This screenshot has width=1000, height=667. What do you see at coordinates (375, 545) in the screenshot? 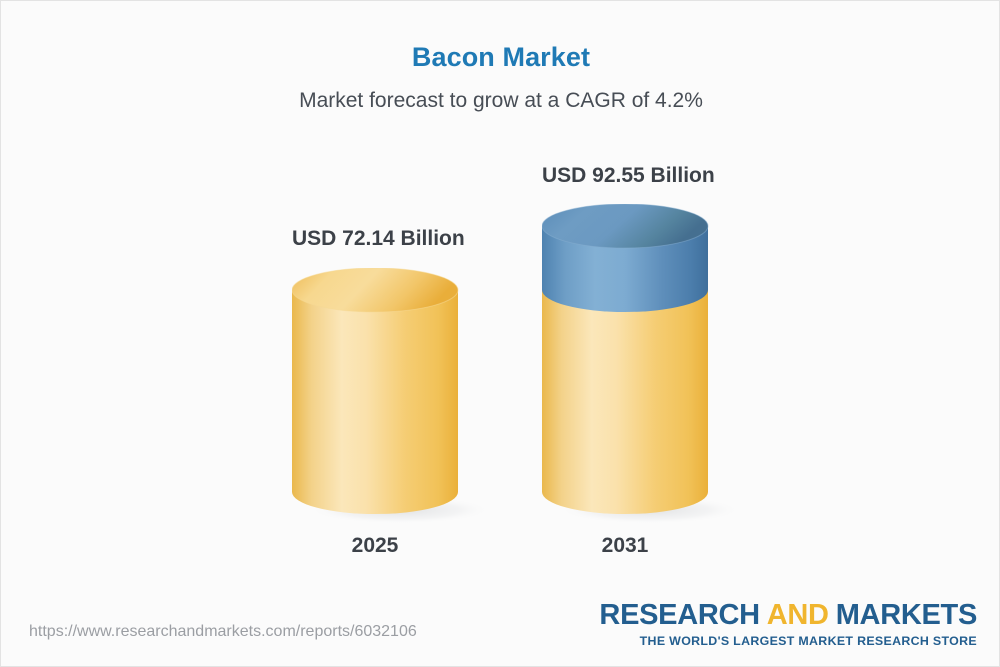
I see `bar-category-label-2025: 2025` at bounding box center [375, 545].